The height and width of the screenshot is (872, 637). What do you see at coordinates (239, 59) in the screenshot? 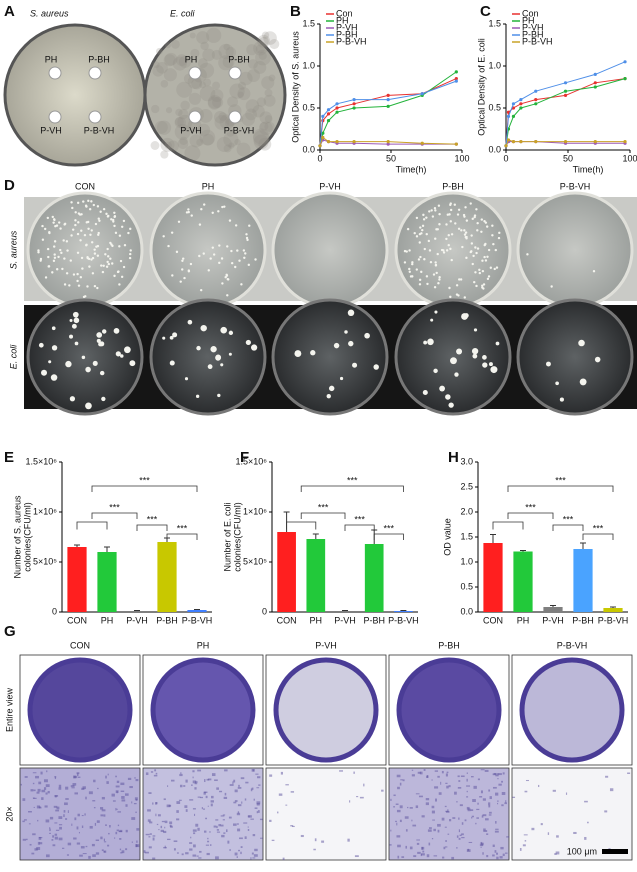
I see `well-label: P-BH` at bounding box center [239, 59].